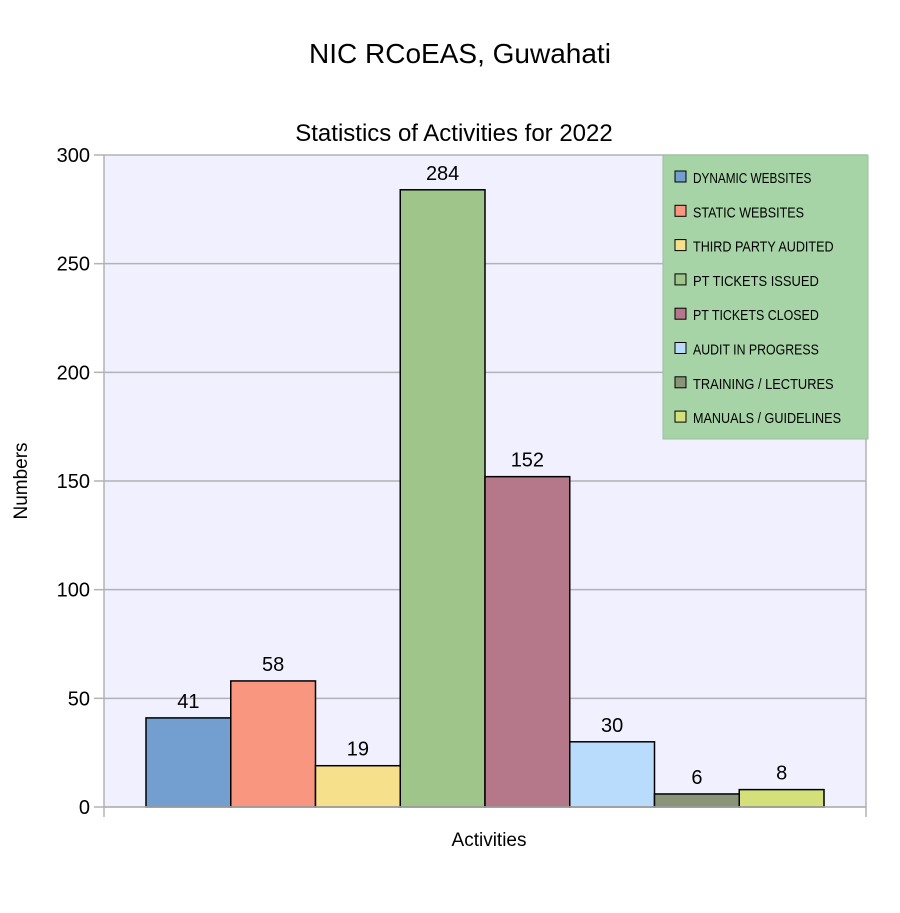 This screenshot has width=900, height=913. Describe the element at coordinates (696, 778) in the screenshot. I see `data-label: 6` at that location.